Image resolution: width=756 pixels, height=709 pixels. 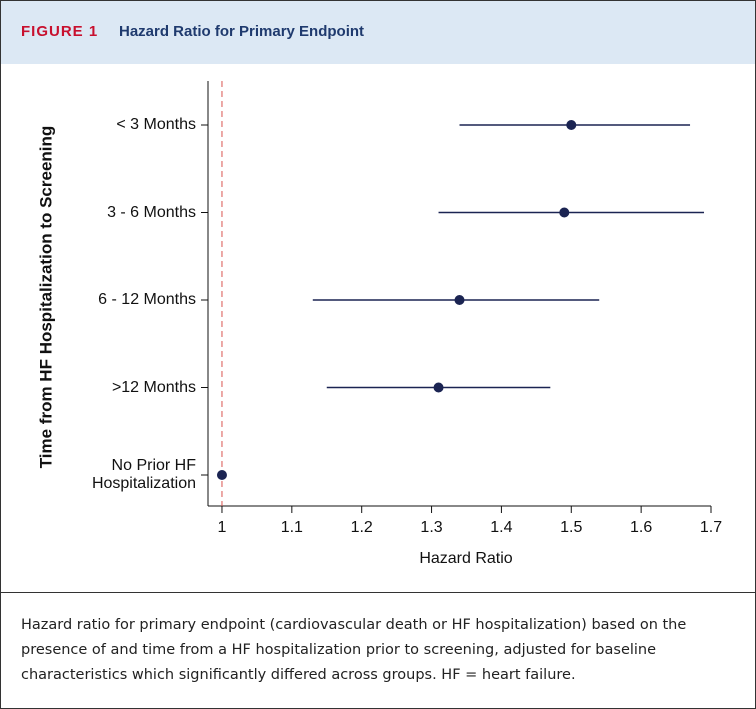 What do you see at coordinates (156, 124) in the screenshot?
I see `y-tick-label: < 3 Months` at bounding box center [156, 124].